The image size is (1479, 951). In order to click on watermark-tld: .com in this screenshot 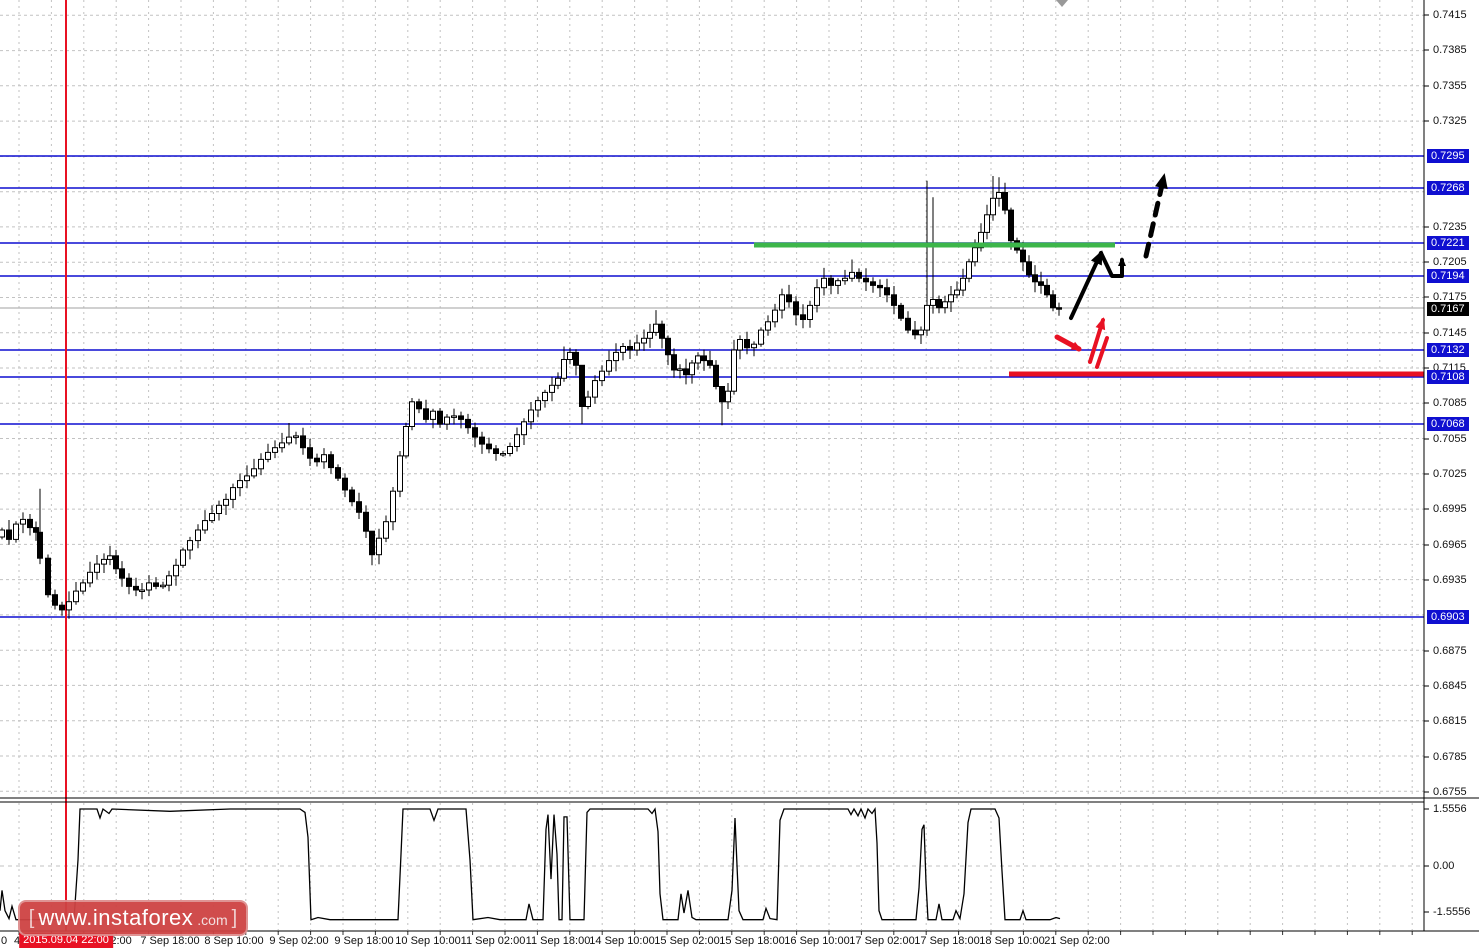, I will do `click(212, 920)`.